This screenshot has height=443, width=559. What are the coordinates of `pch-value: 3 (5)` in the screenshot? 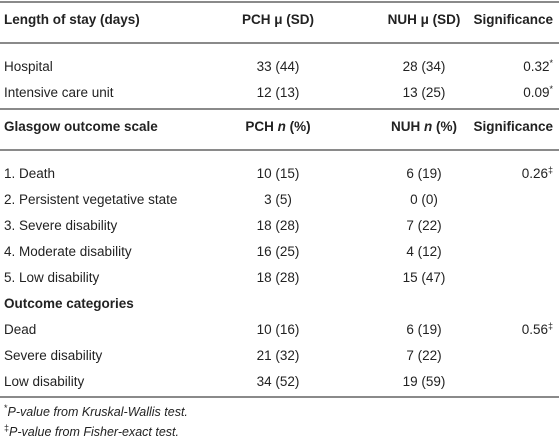 It's located at (278, 200).